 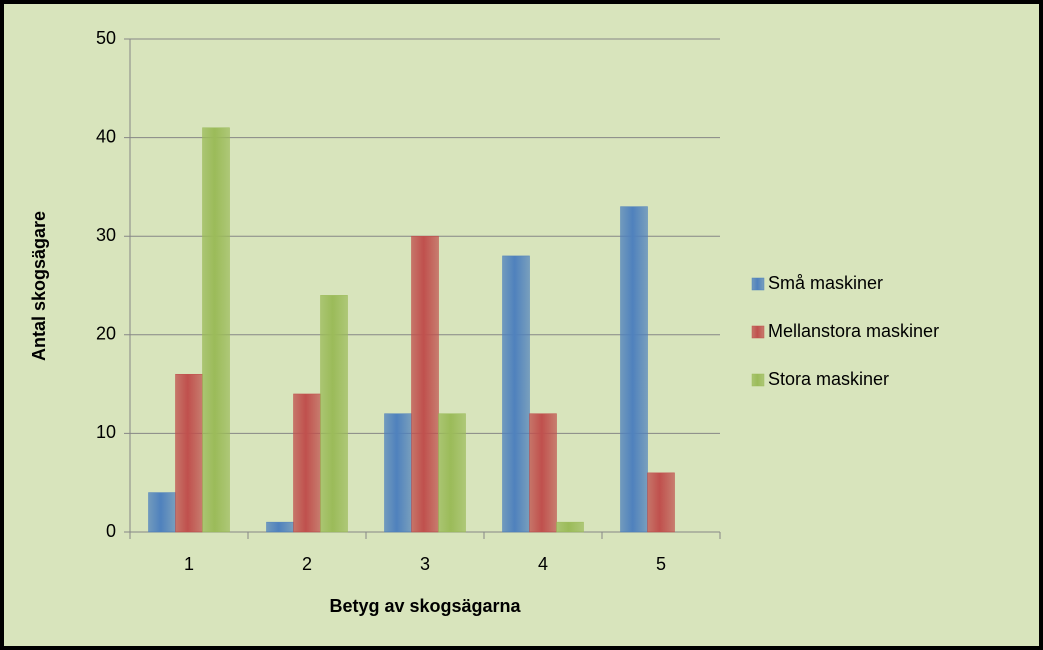 I want to click on x-tick-label: 1, so click(x=189, y=564).